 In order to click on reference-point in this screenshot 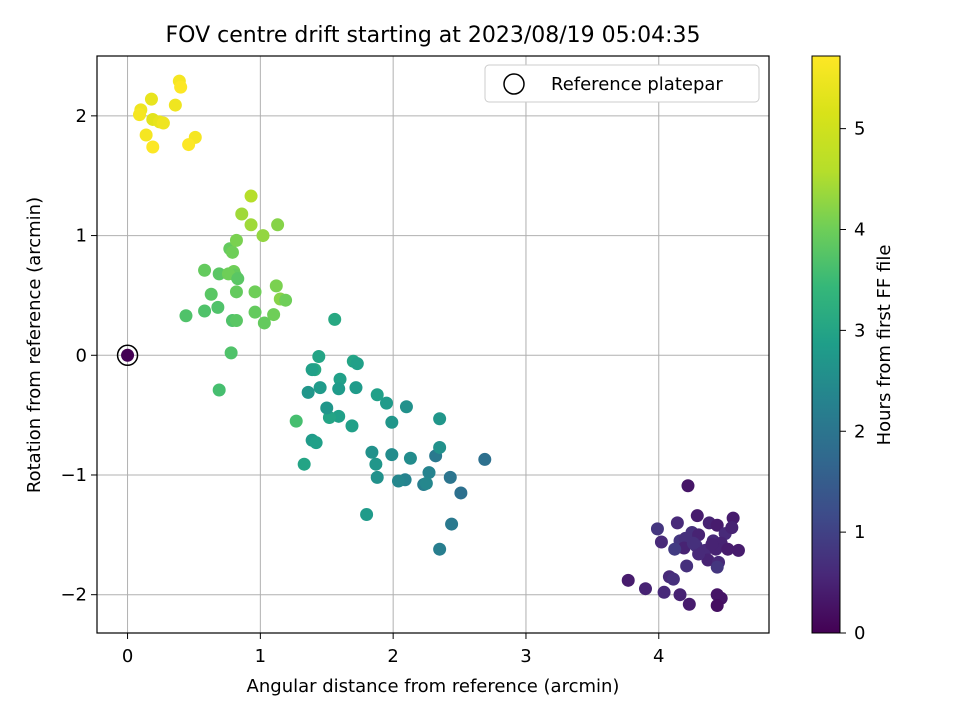, I will do `click(128, 355)`.